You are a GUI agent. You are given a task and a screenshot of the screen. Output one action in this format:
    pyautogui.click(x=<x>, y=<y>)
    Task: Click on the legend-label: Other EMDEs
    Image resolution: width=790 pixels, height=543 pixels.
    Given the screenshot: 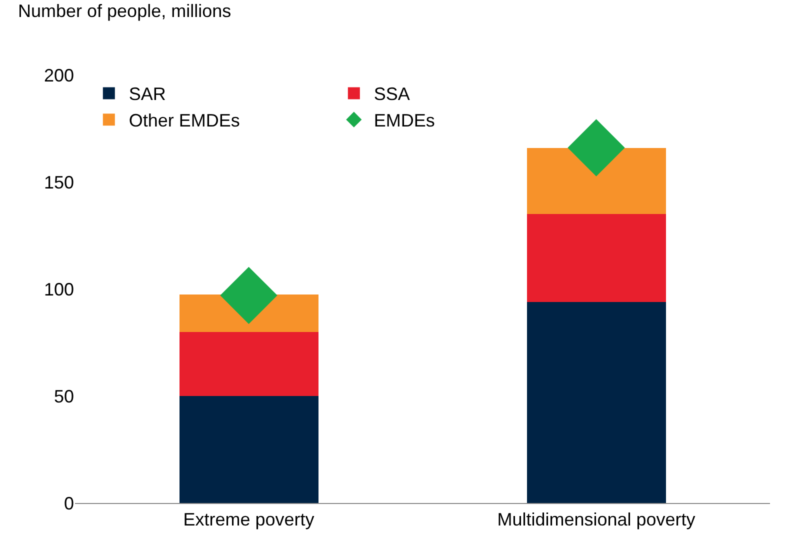 What is the action you would take?
    pyautogui.click(x=184, y=120)
    